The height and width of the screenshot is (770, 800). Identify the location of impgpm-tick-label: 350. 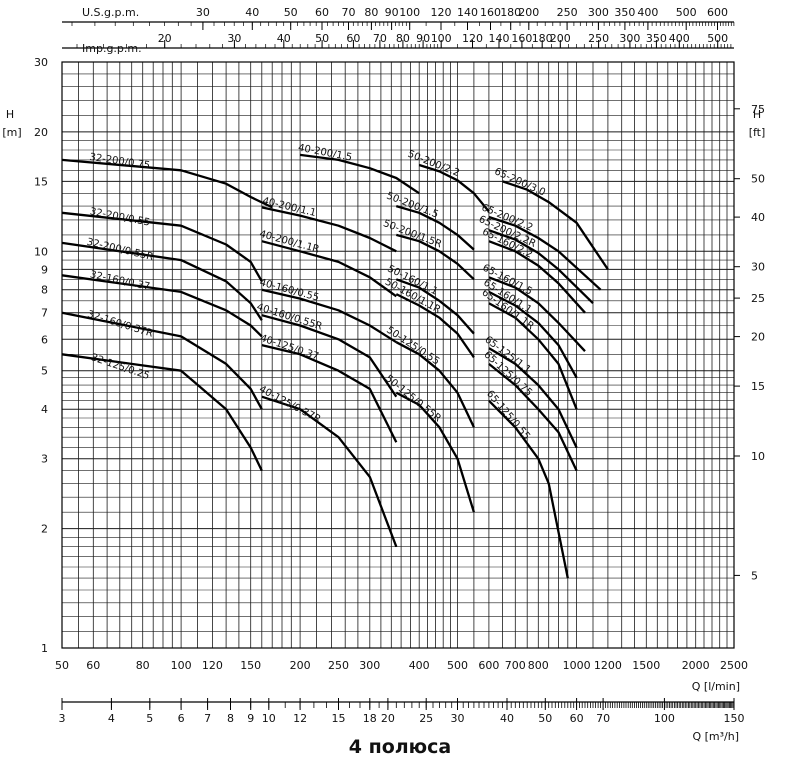
(656, 38).